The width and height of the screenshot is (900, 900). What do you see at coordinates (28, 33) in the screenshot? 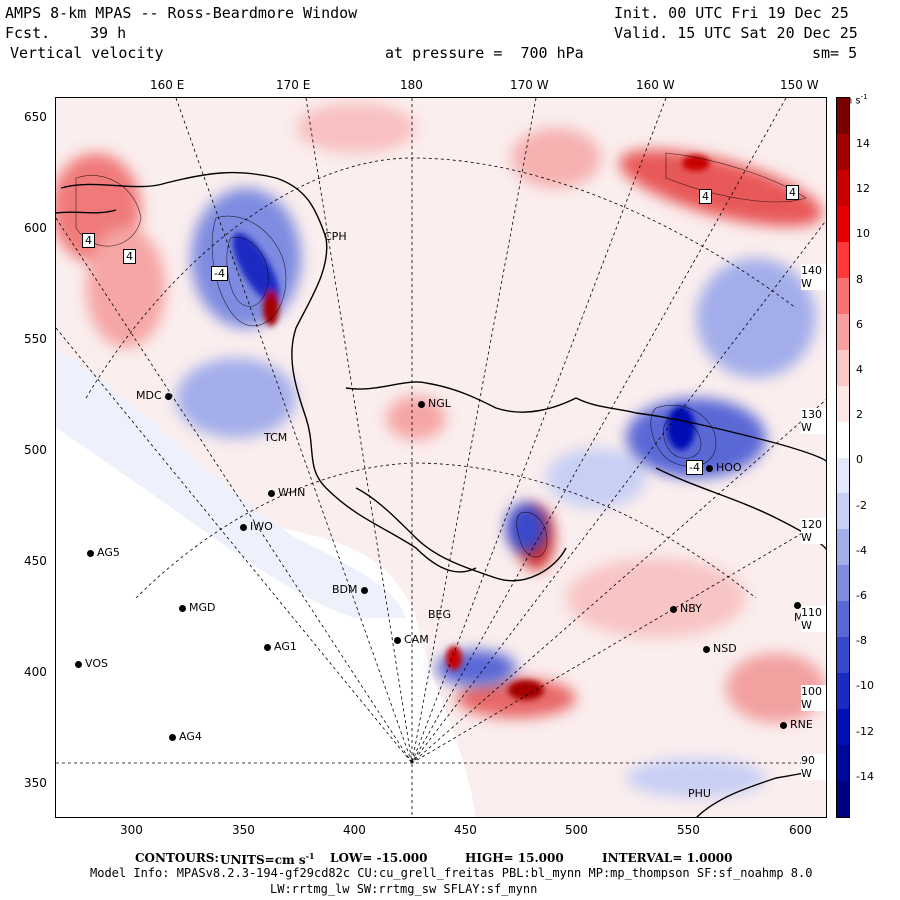
I see `forecast-label: Fcst.` at bounding box center [28, 33].